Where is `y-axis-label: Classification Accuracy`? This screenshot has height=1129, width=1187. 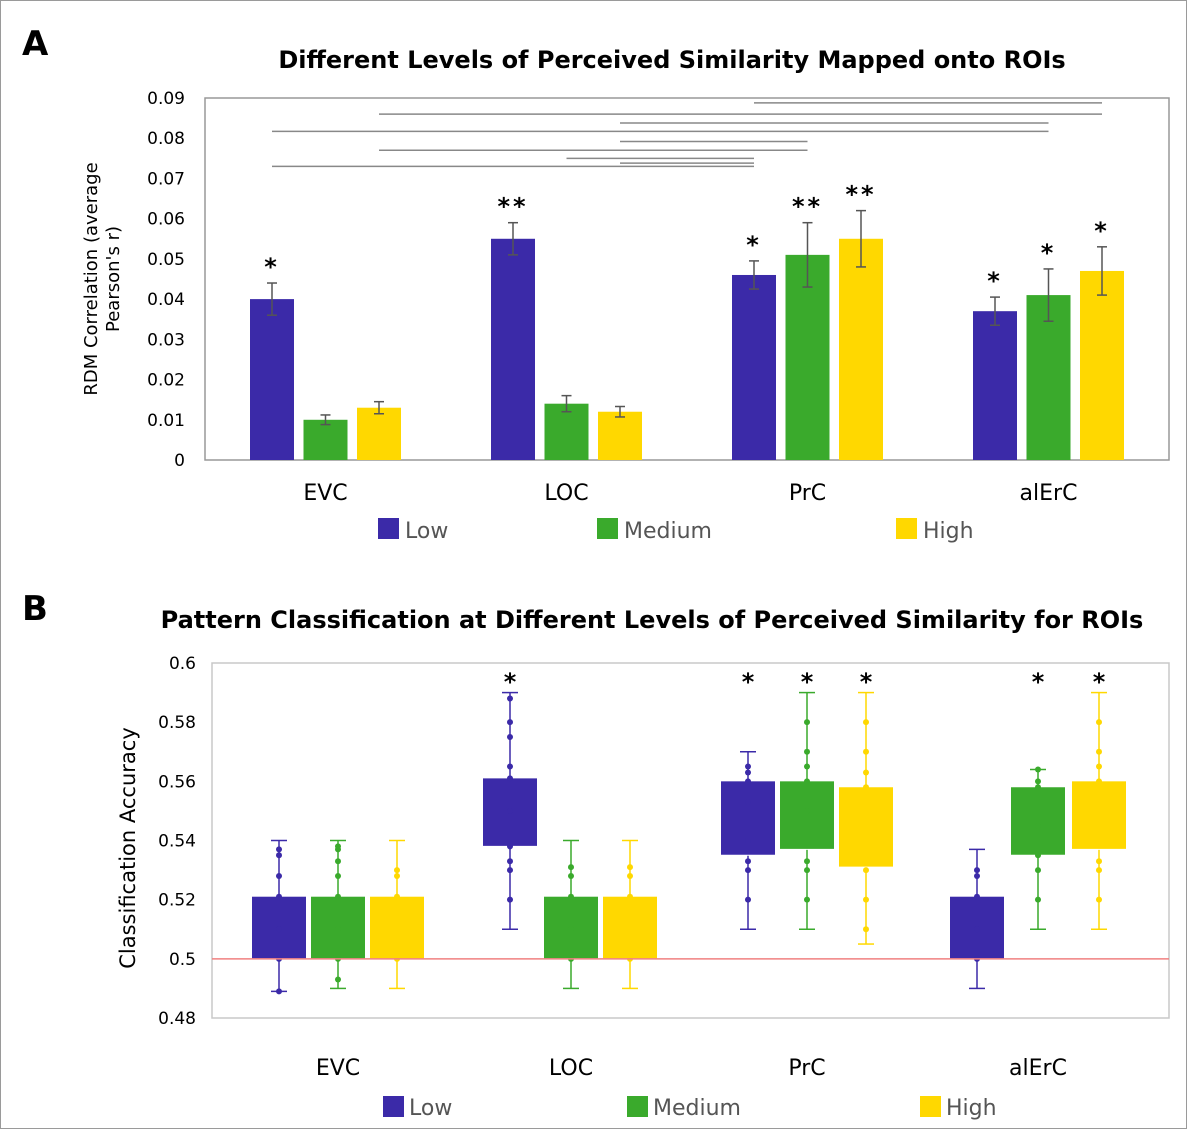 y-axis-label: Classification Accuracy is located at coordinates (128, 848).